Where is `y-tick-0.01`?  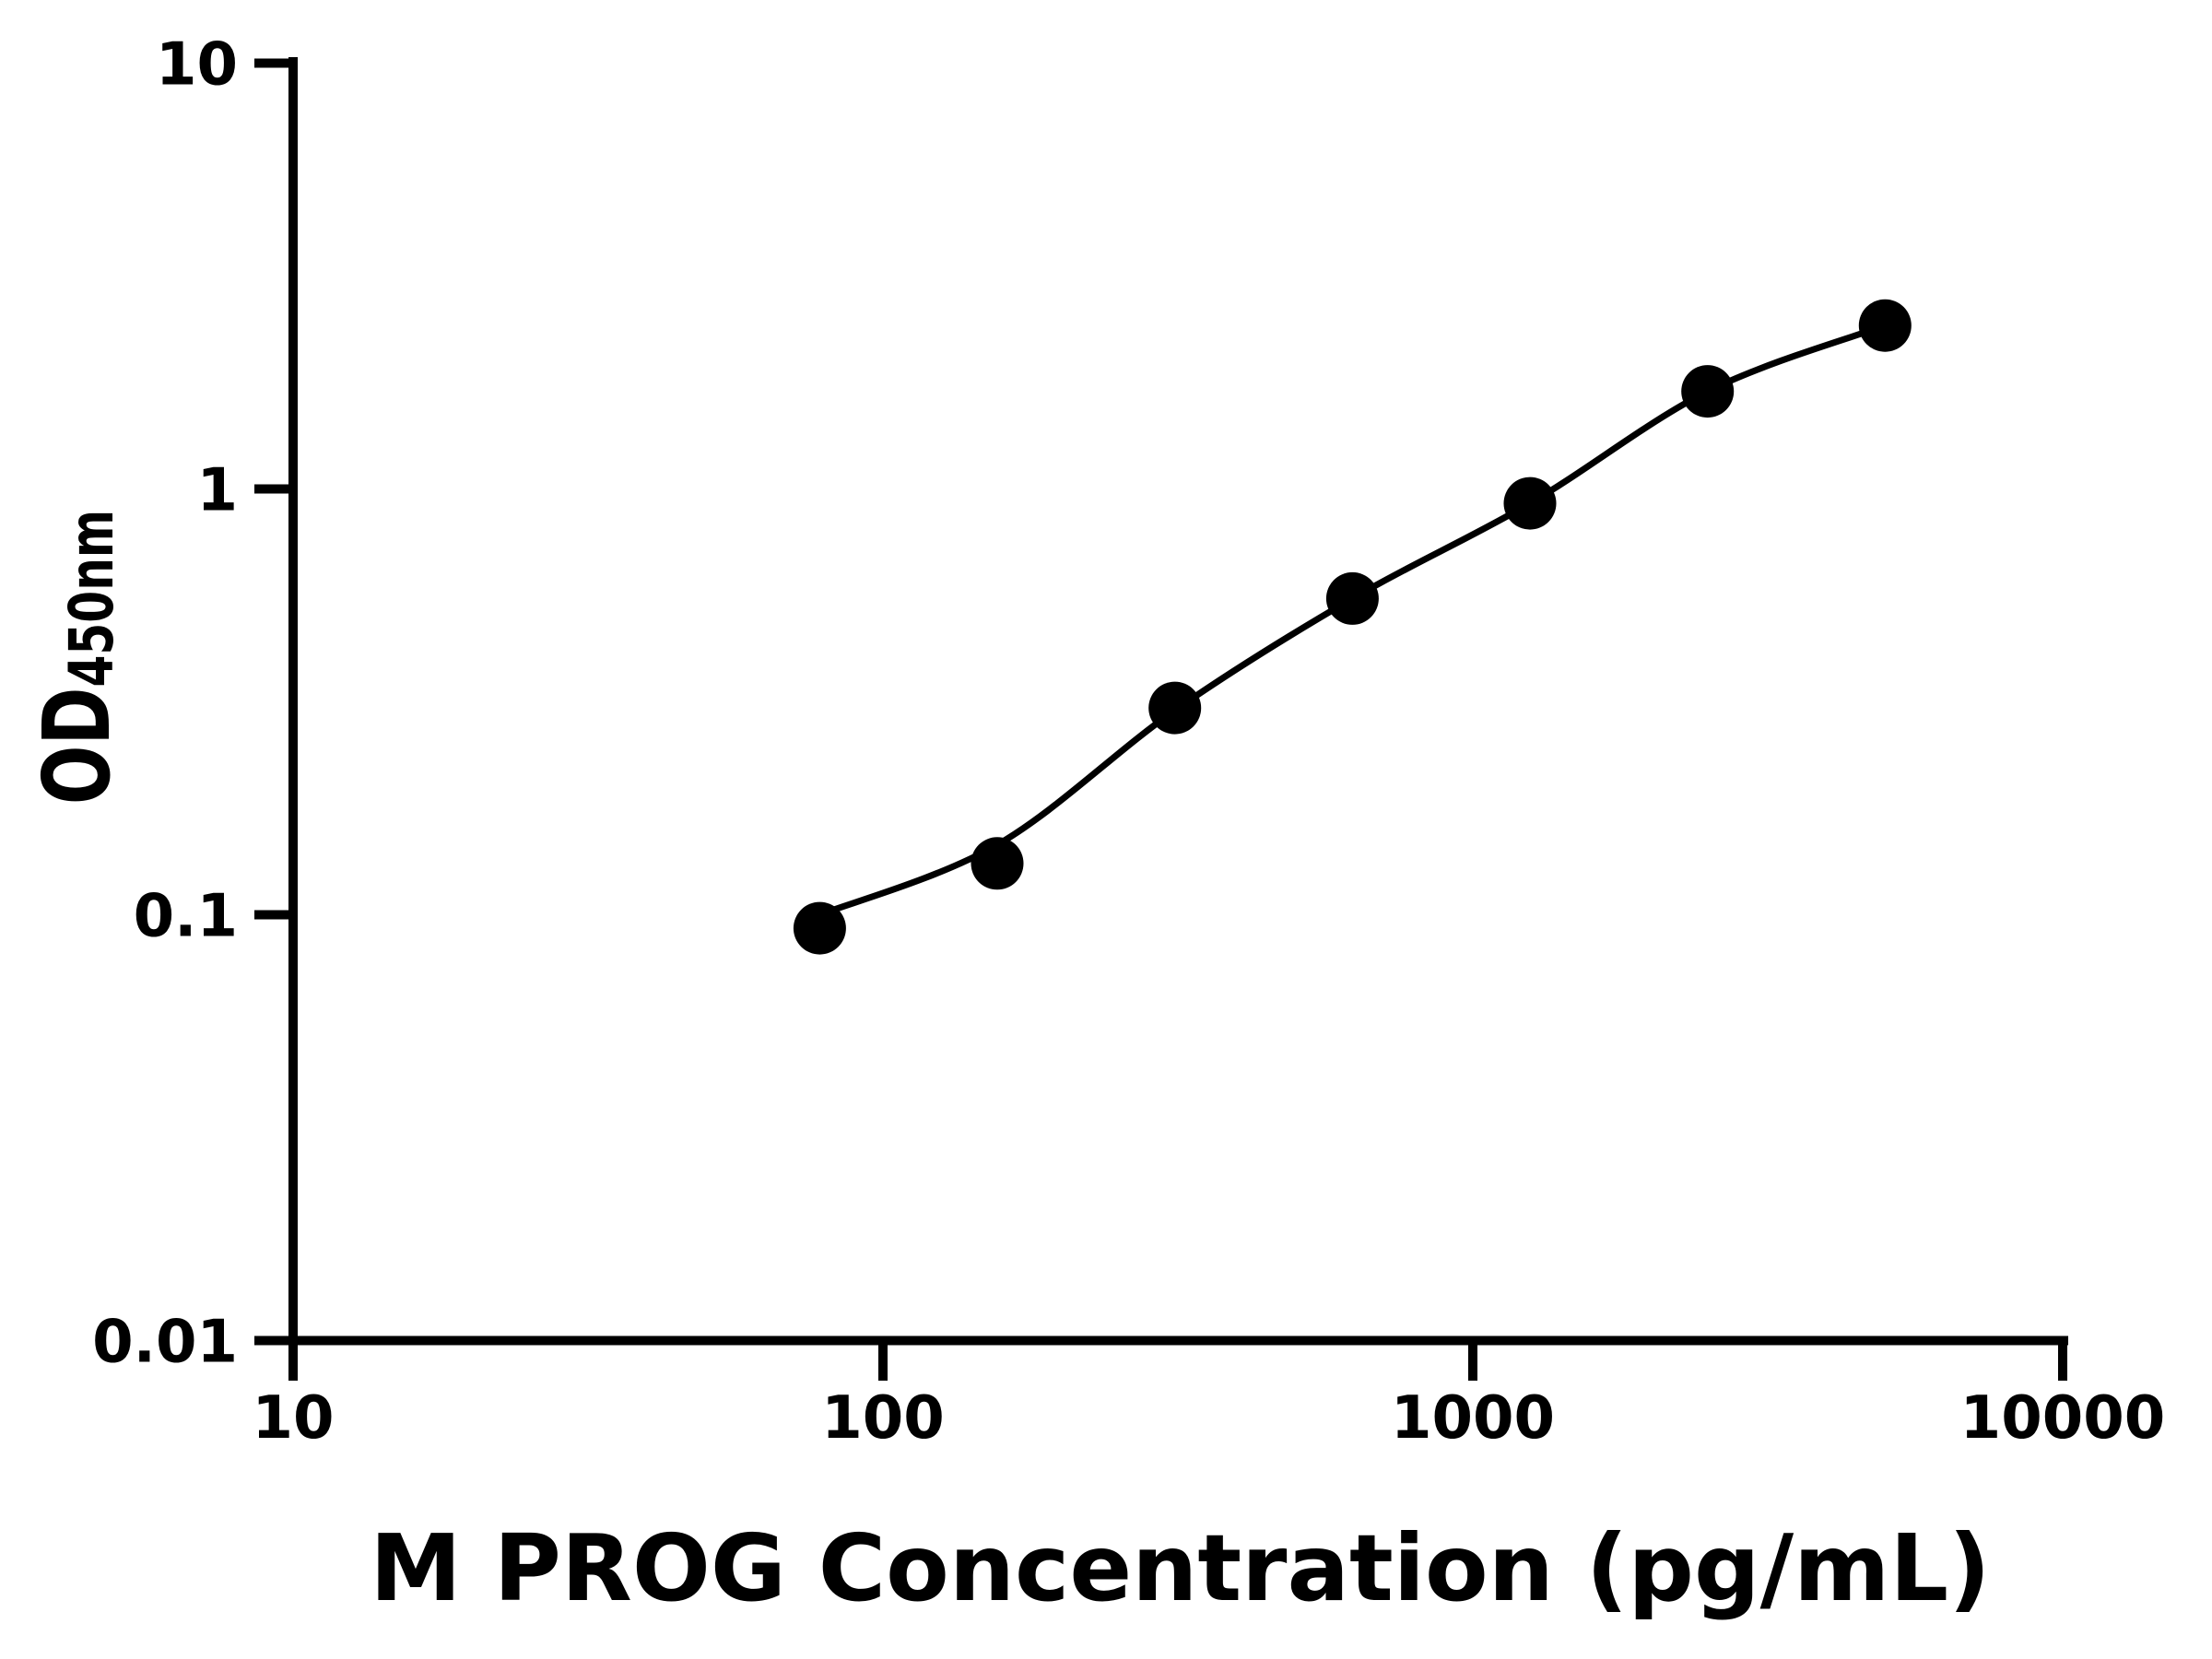
y-tick-0.01 is located at coordinates (271, 1340).